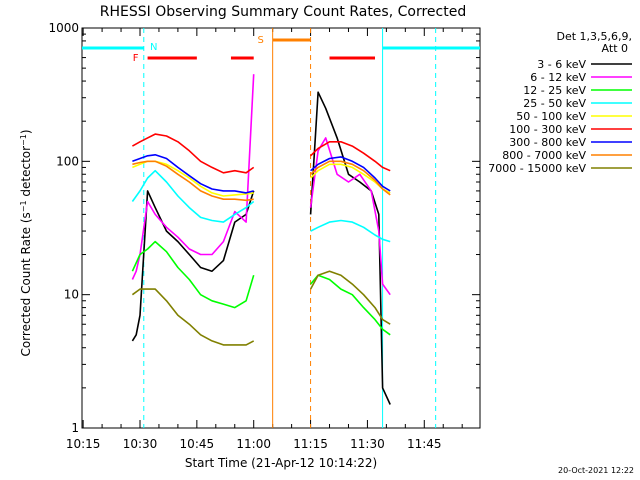 This screenshot has height=480, width=640. I want to click on legend-label: 7000 - 15000 keV, so click(537, 168).